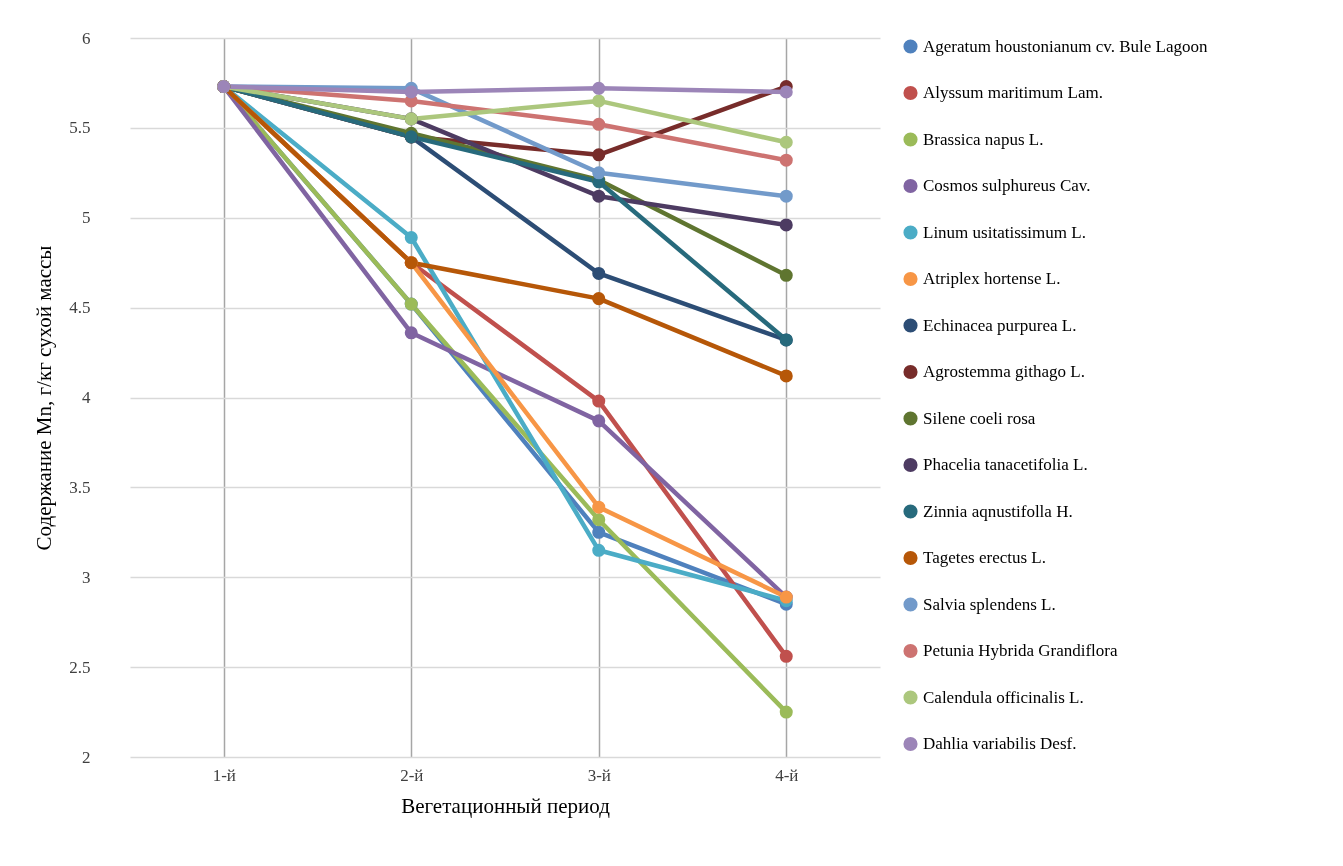 The height and width of the screenshot is (866, 1343). What do you see at coordinates (80, 128) in the screenshot?
I see `y-tick-label: 5.5` at bounding box center [80, 128].